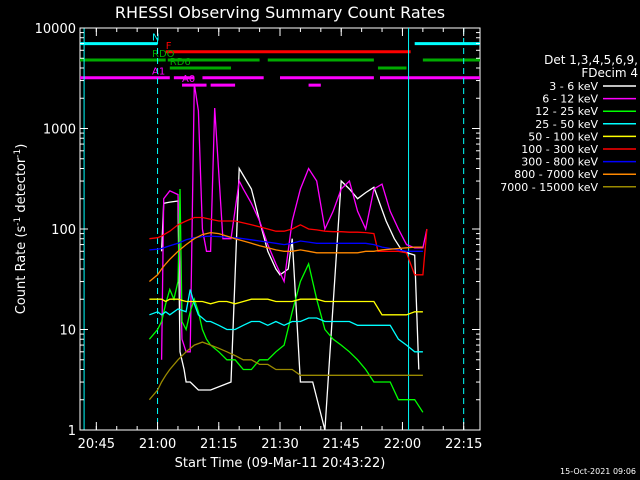  What do you see at coordinates (549, 187) in the screenshot?
I see `legend-label: 7000 - 15000 keV` at bounding box center [549, 187].